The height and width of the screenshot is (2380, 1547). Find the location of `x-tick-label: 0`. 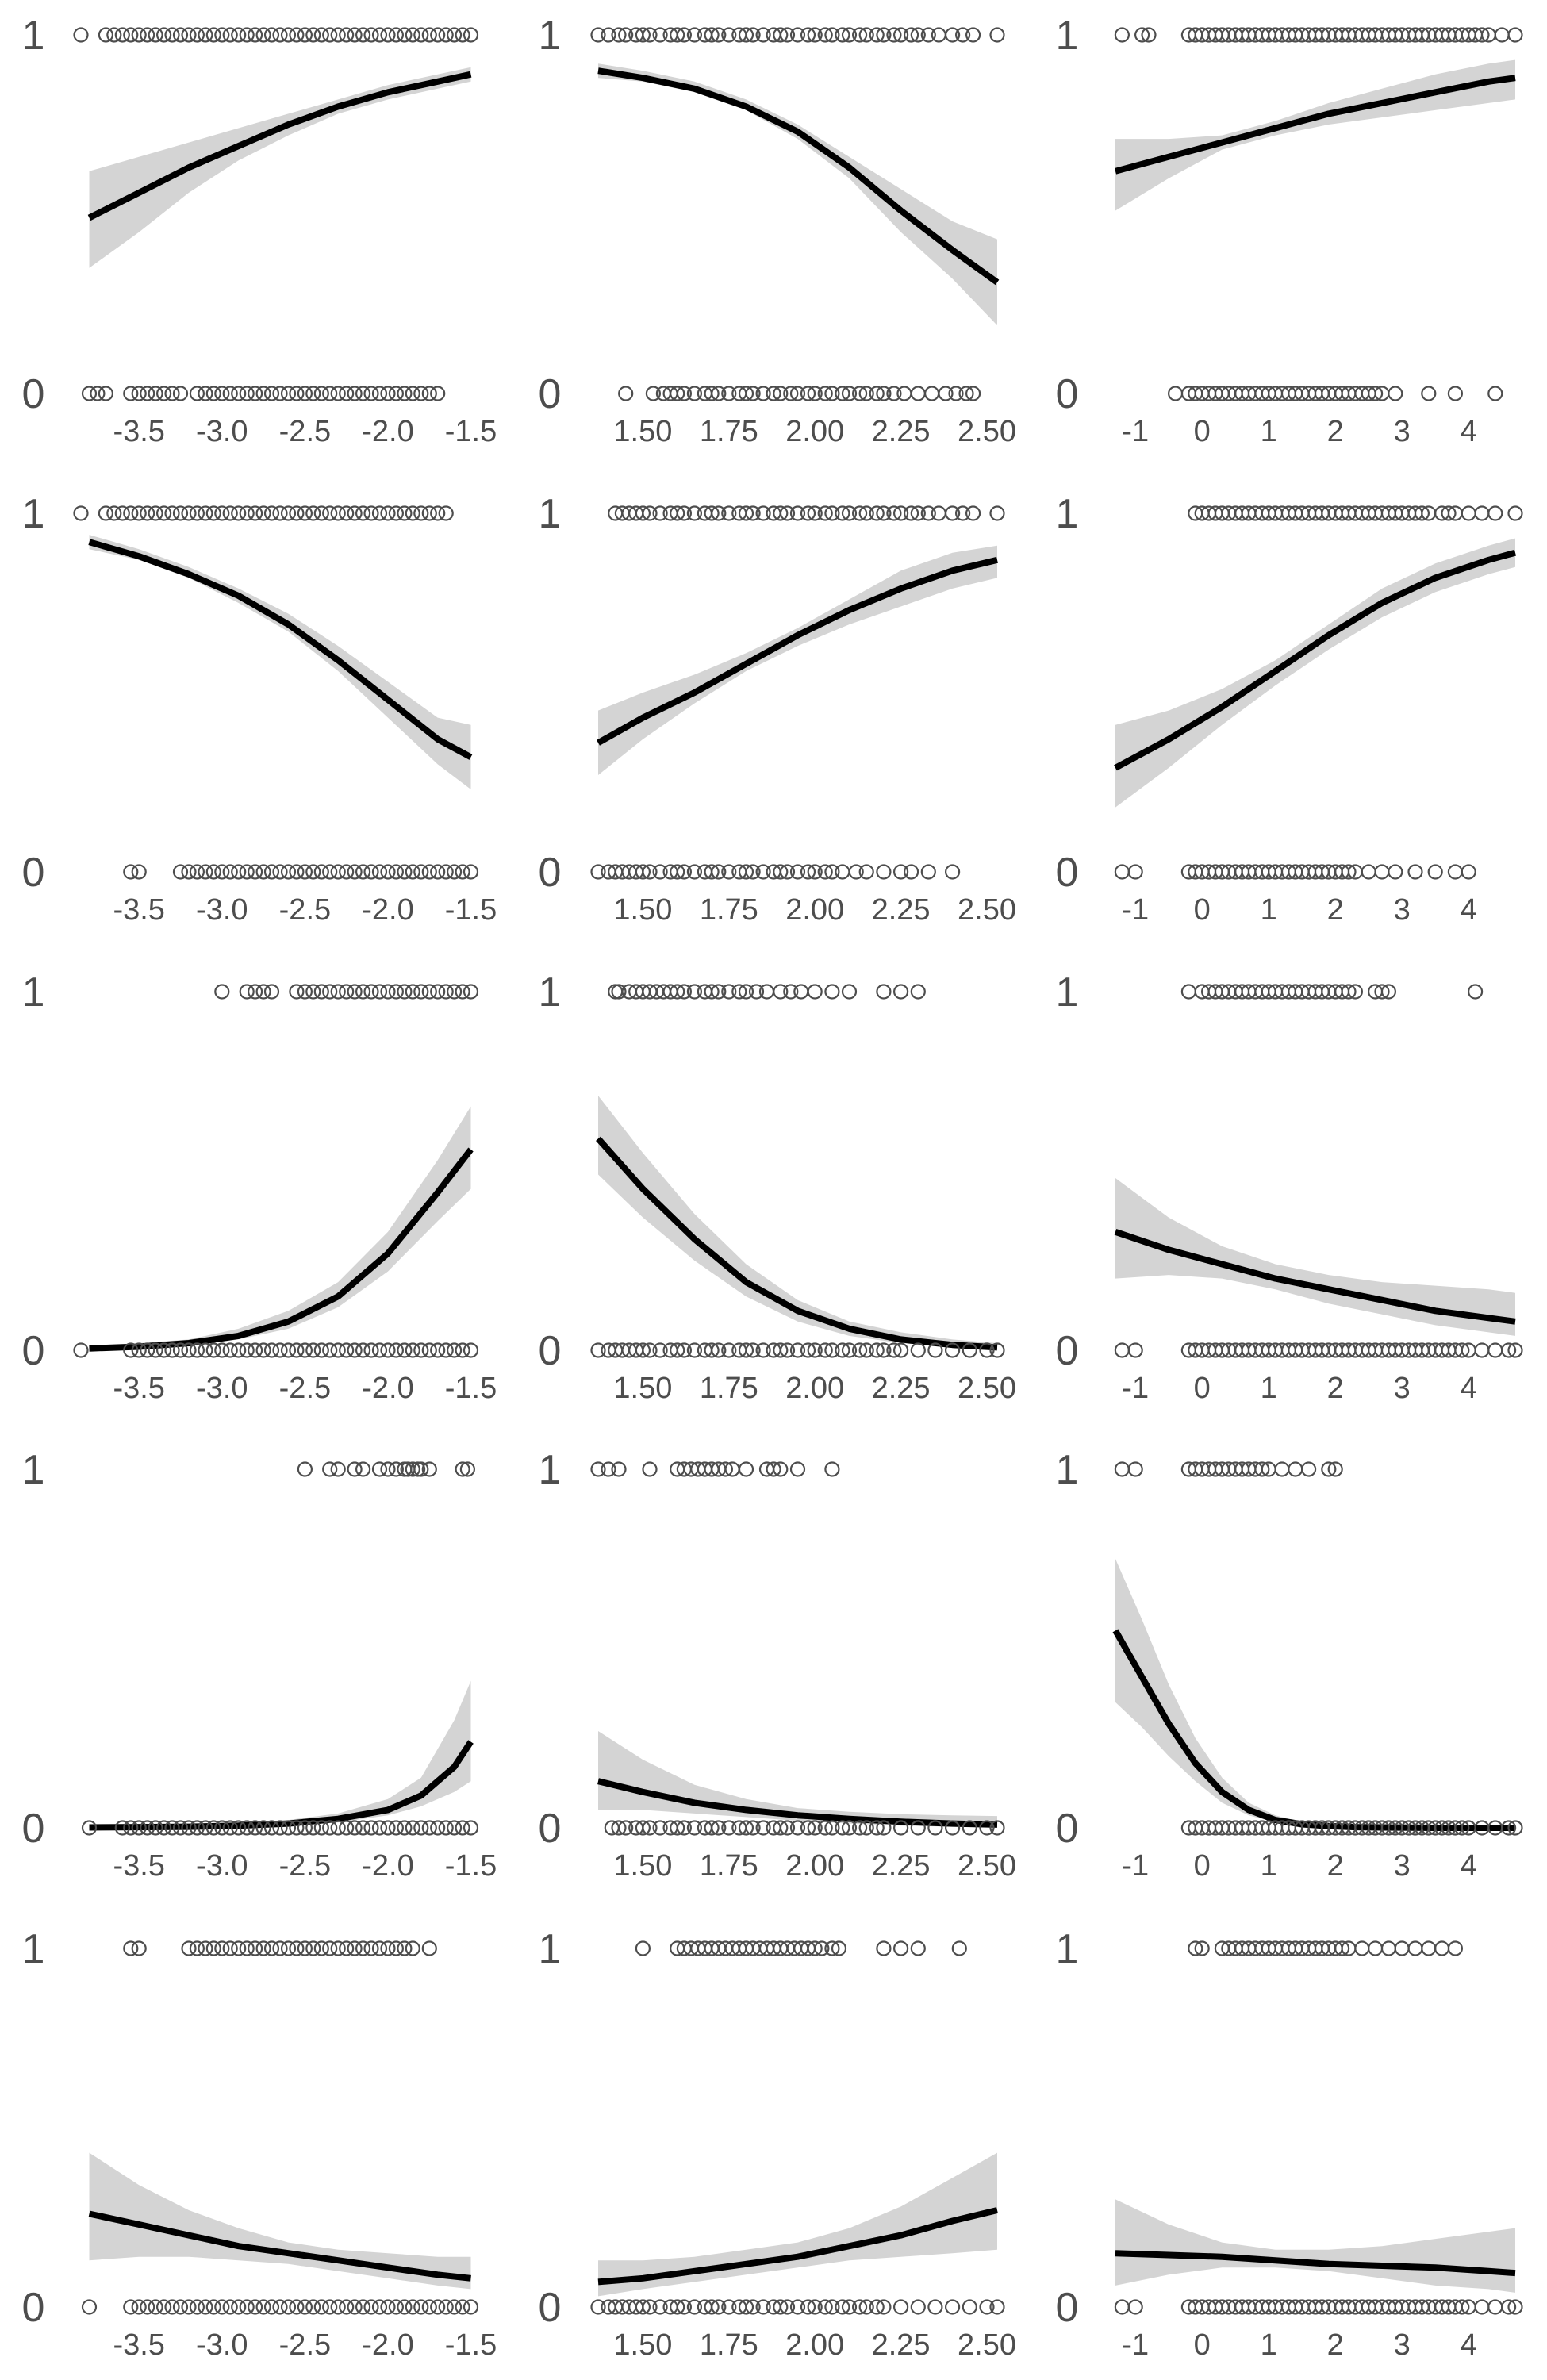

x-tick-label: 0 is located at coordinates (1202, 431).